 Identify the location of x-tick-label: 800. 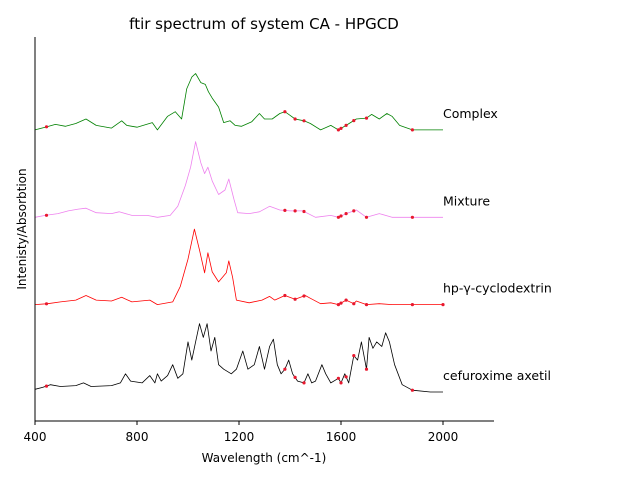
(137, 437).